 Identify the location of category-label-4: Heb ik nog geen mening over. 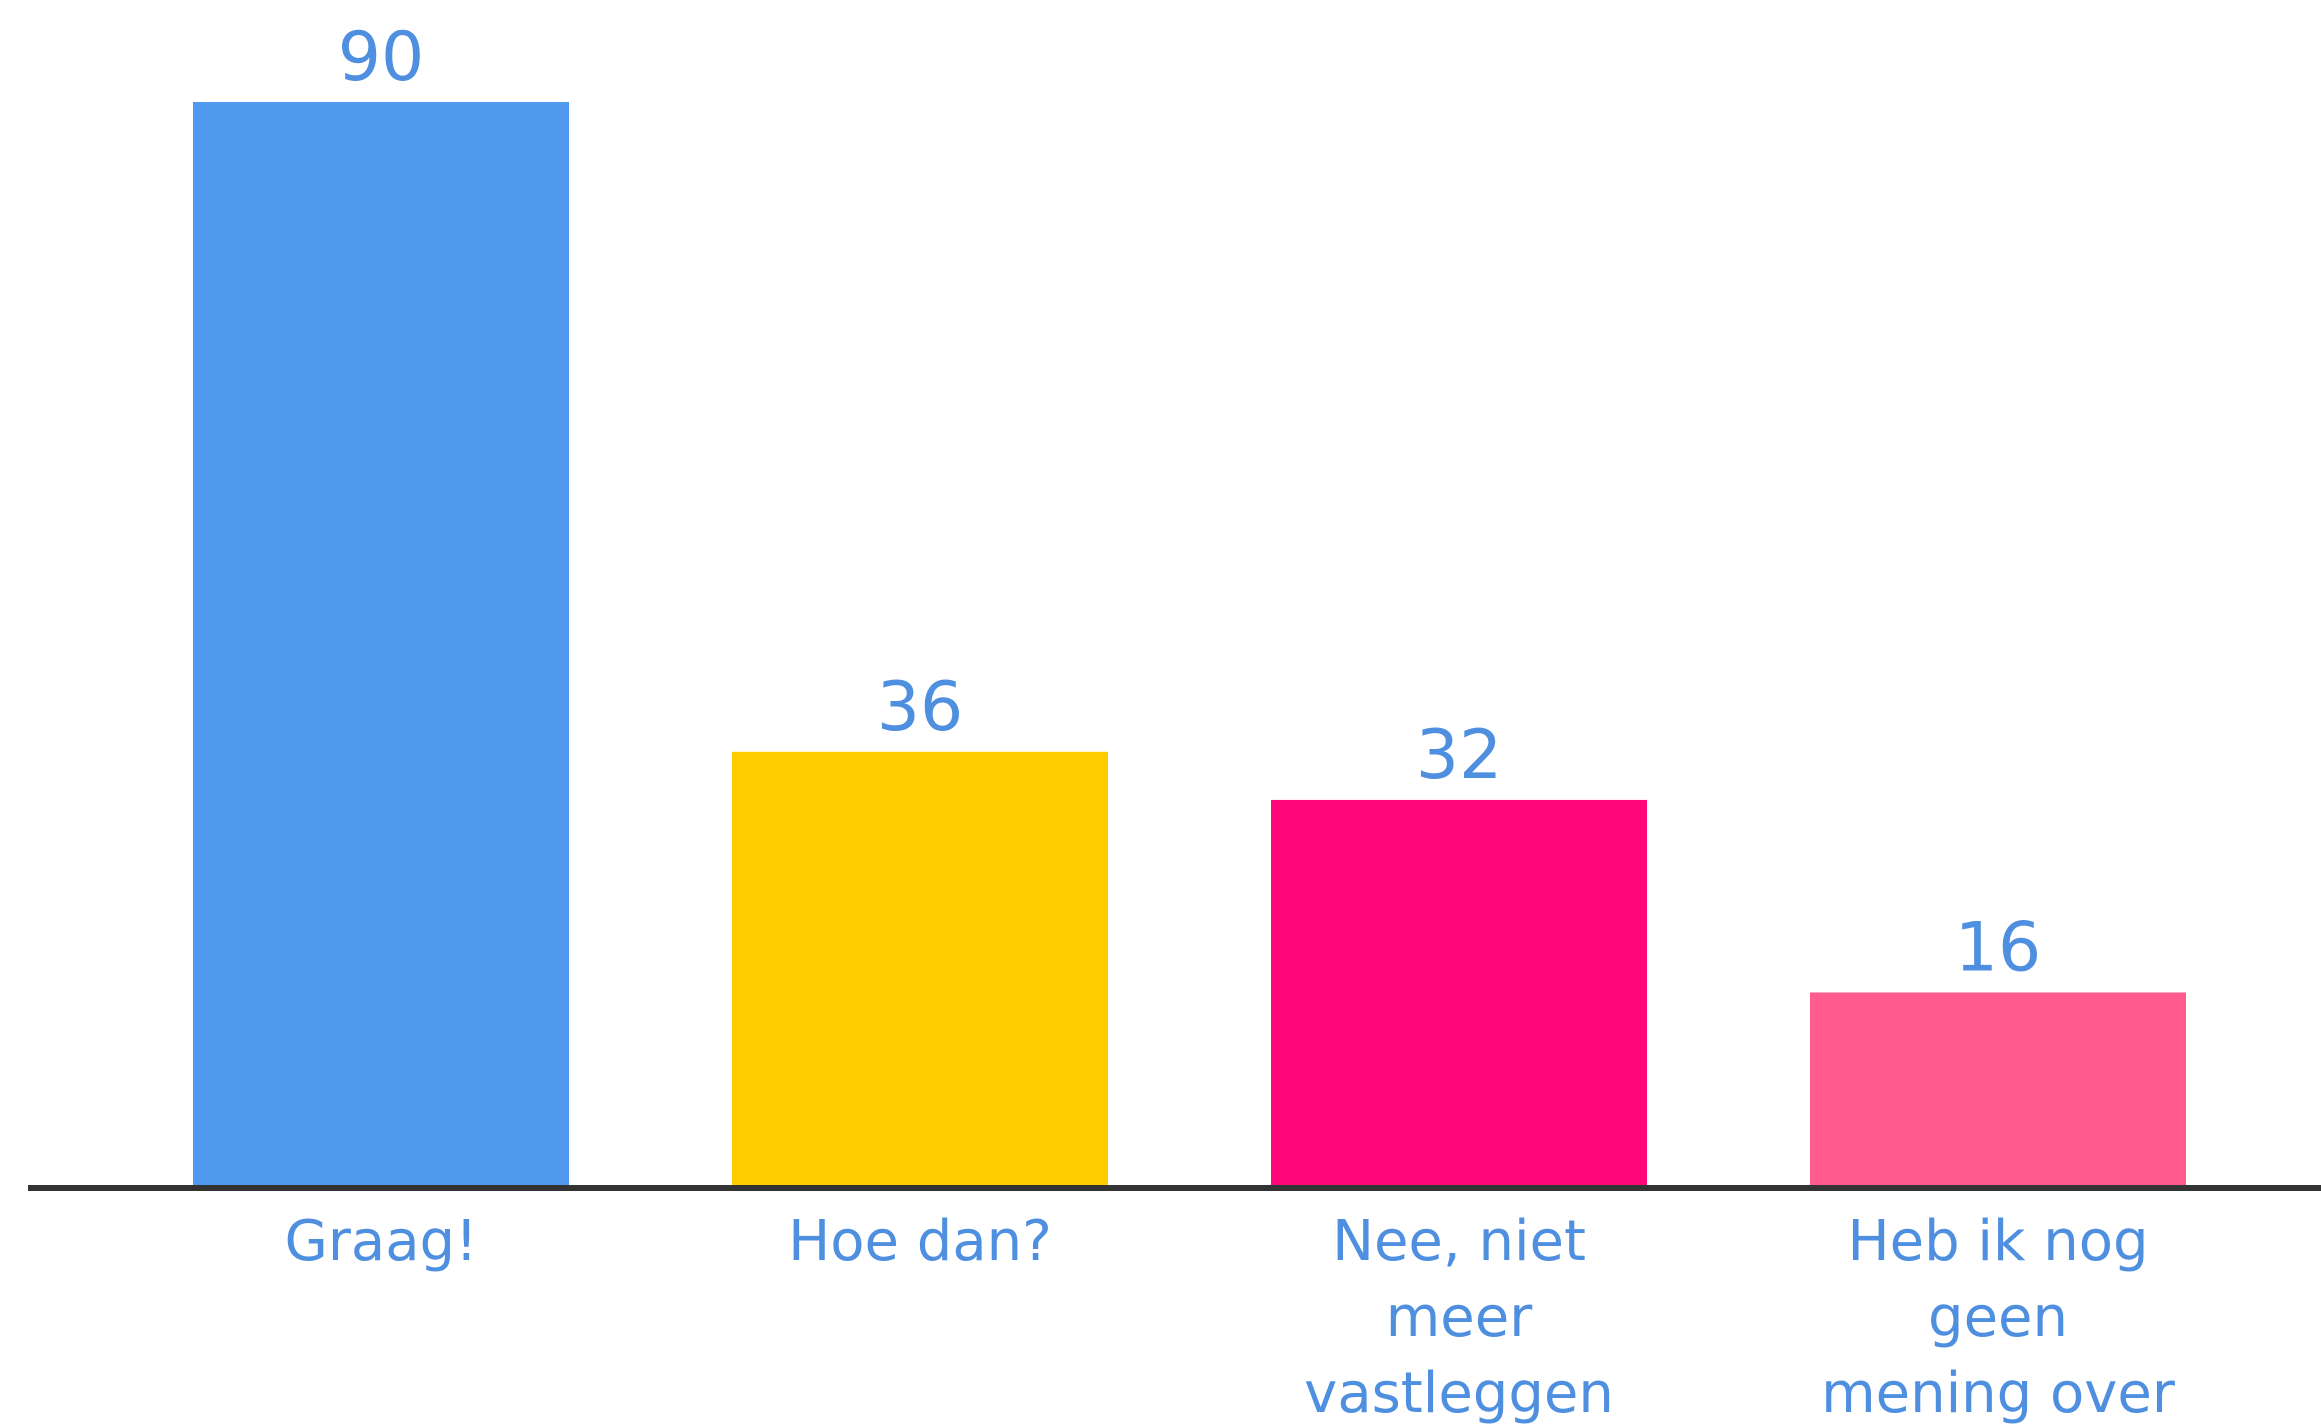
(1998, 1317).